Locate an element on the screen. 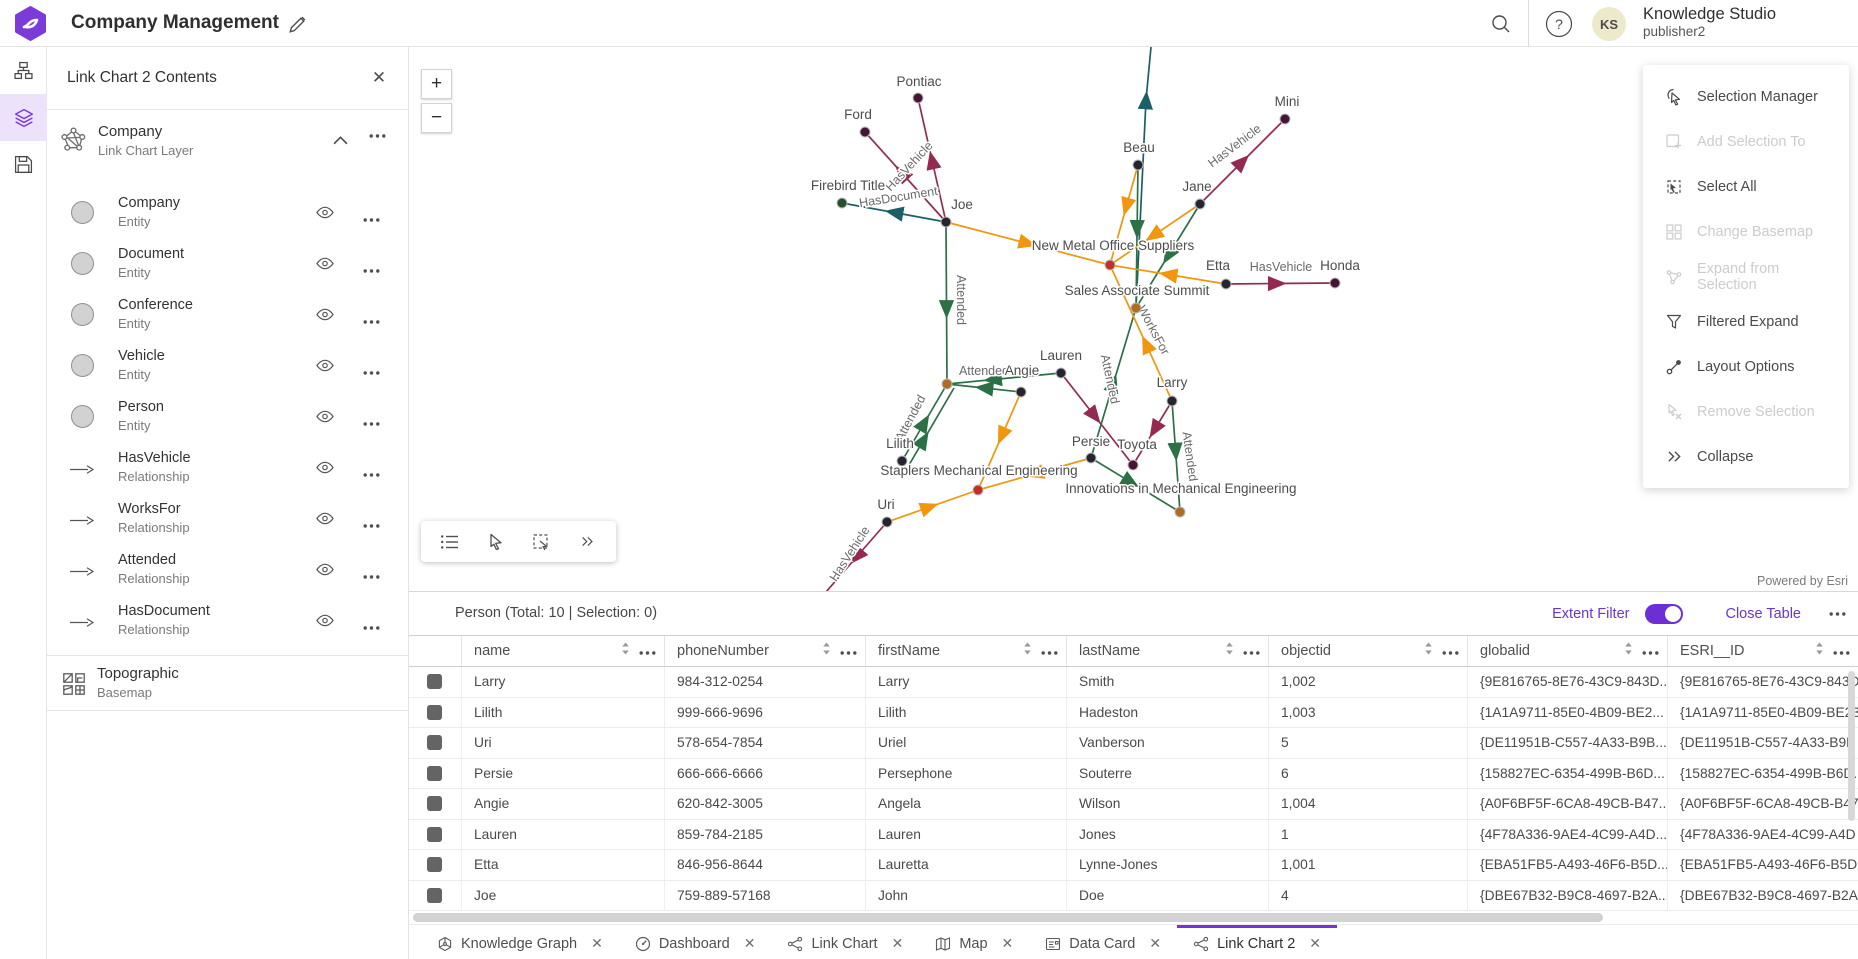 The image size is (1858, 959). edge-Attended-larry-innovations is located at coordinates (1175, 456).